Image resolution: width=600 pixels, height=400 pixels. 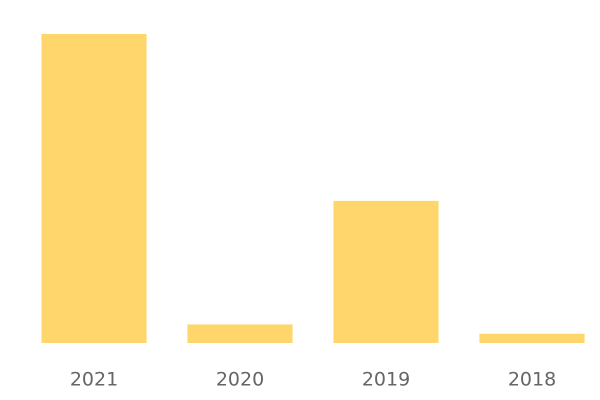 What do you see at coordinates (94, 380) in the screenshot?
I see `x-tick-label: 2021` at bounding box center [94, 380].